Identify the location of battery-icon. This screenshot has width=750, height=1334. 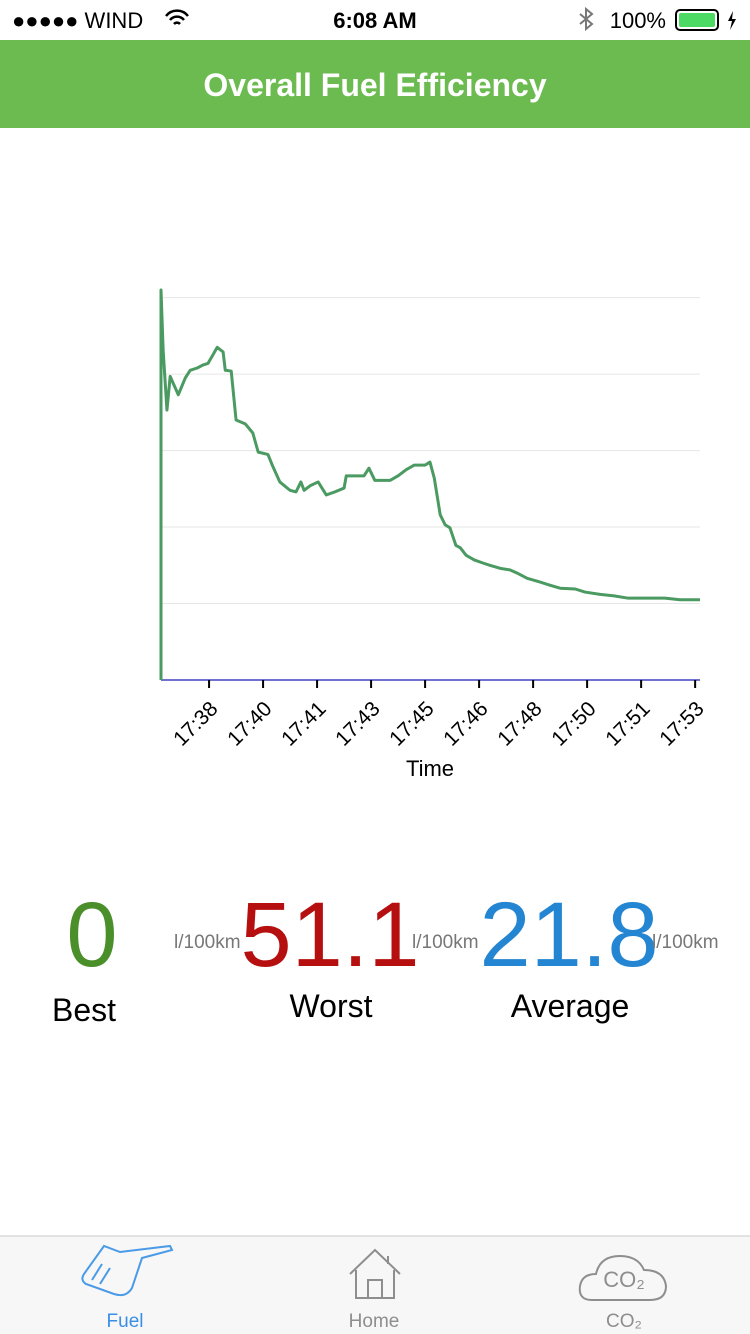
(697, 20).